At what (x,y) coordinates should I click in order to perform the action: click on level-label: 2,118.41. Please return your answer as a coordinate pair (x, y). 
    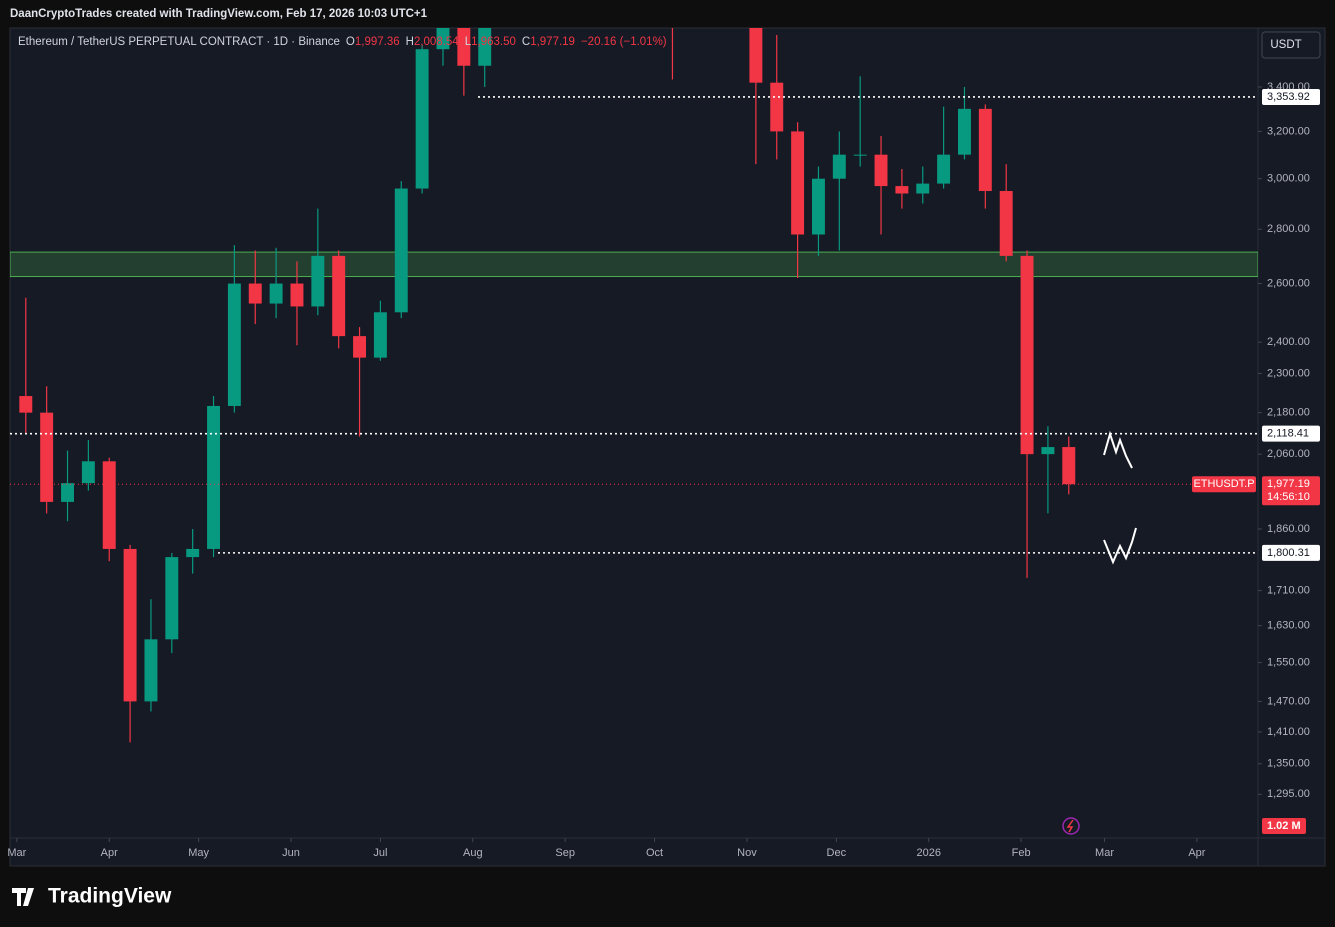
    Looking at the image, I should click on (1288, 434).